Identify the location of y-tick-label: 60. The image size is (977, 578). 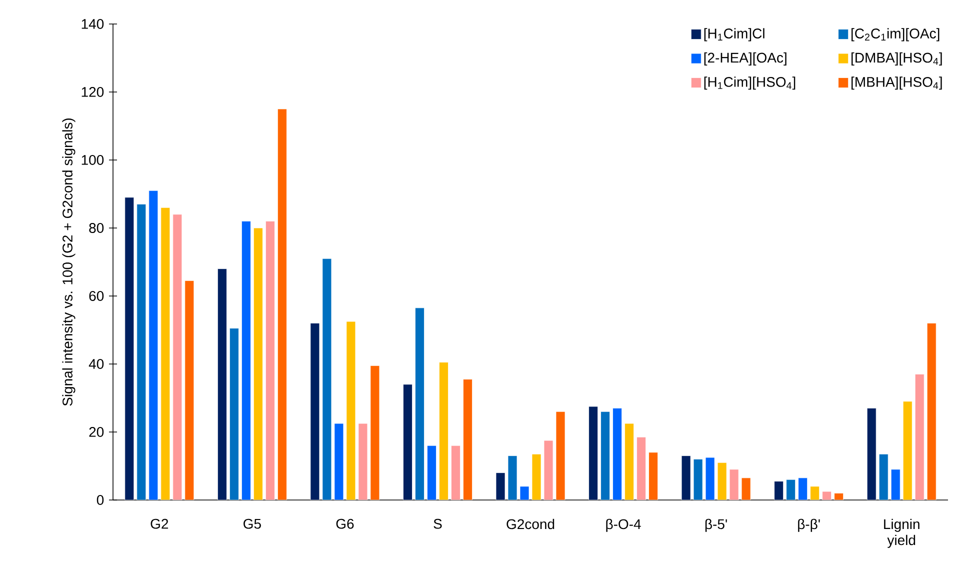
(96, 296).